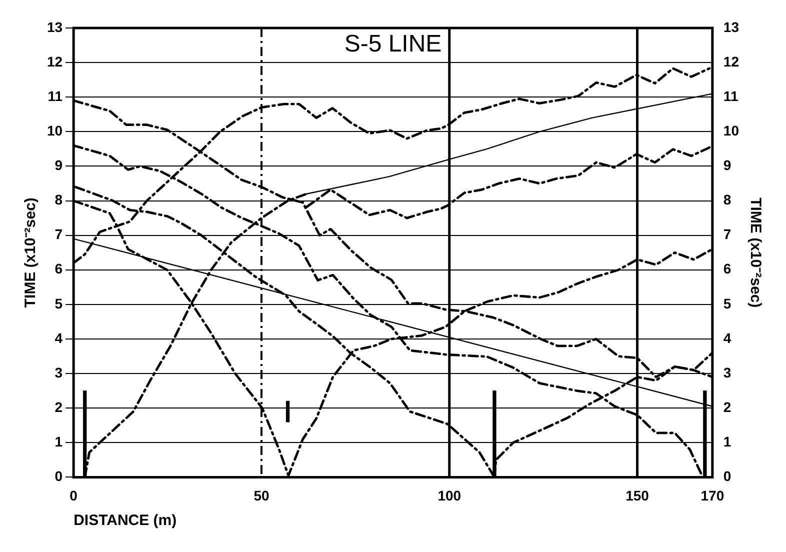 Image resolution: width=786 pixels, height=552 pixels. What do you see at coordinates (727, 234) in the screenshot?
I see `y2-tick-label: 7` at bounding box center [727, 234].